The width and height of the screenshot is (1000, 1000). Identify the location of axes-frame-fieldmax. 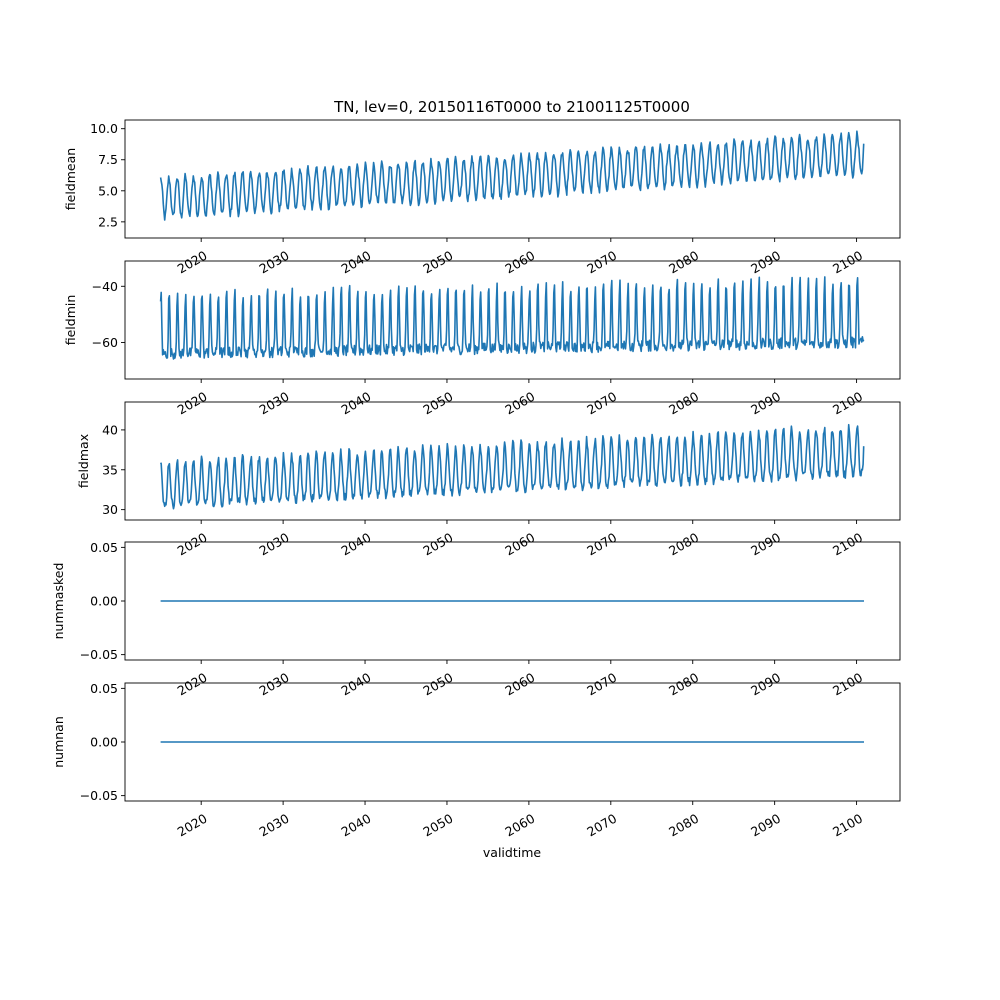
(512, 461).